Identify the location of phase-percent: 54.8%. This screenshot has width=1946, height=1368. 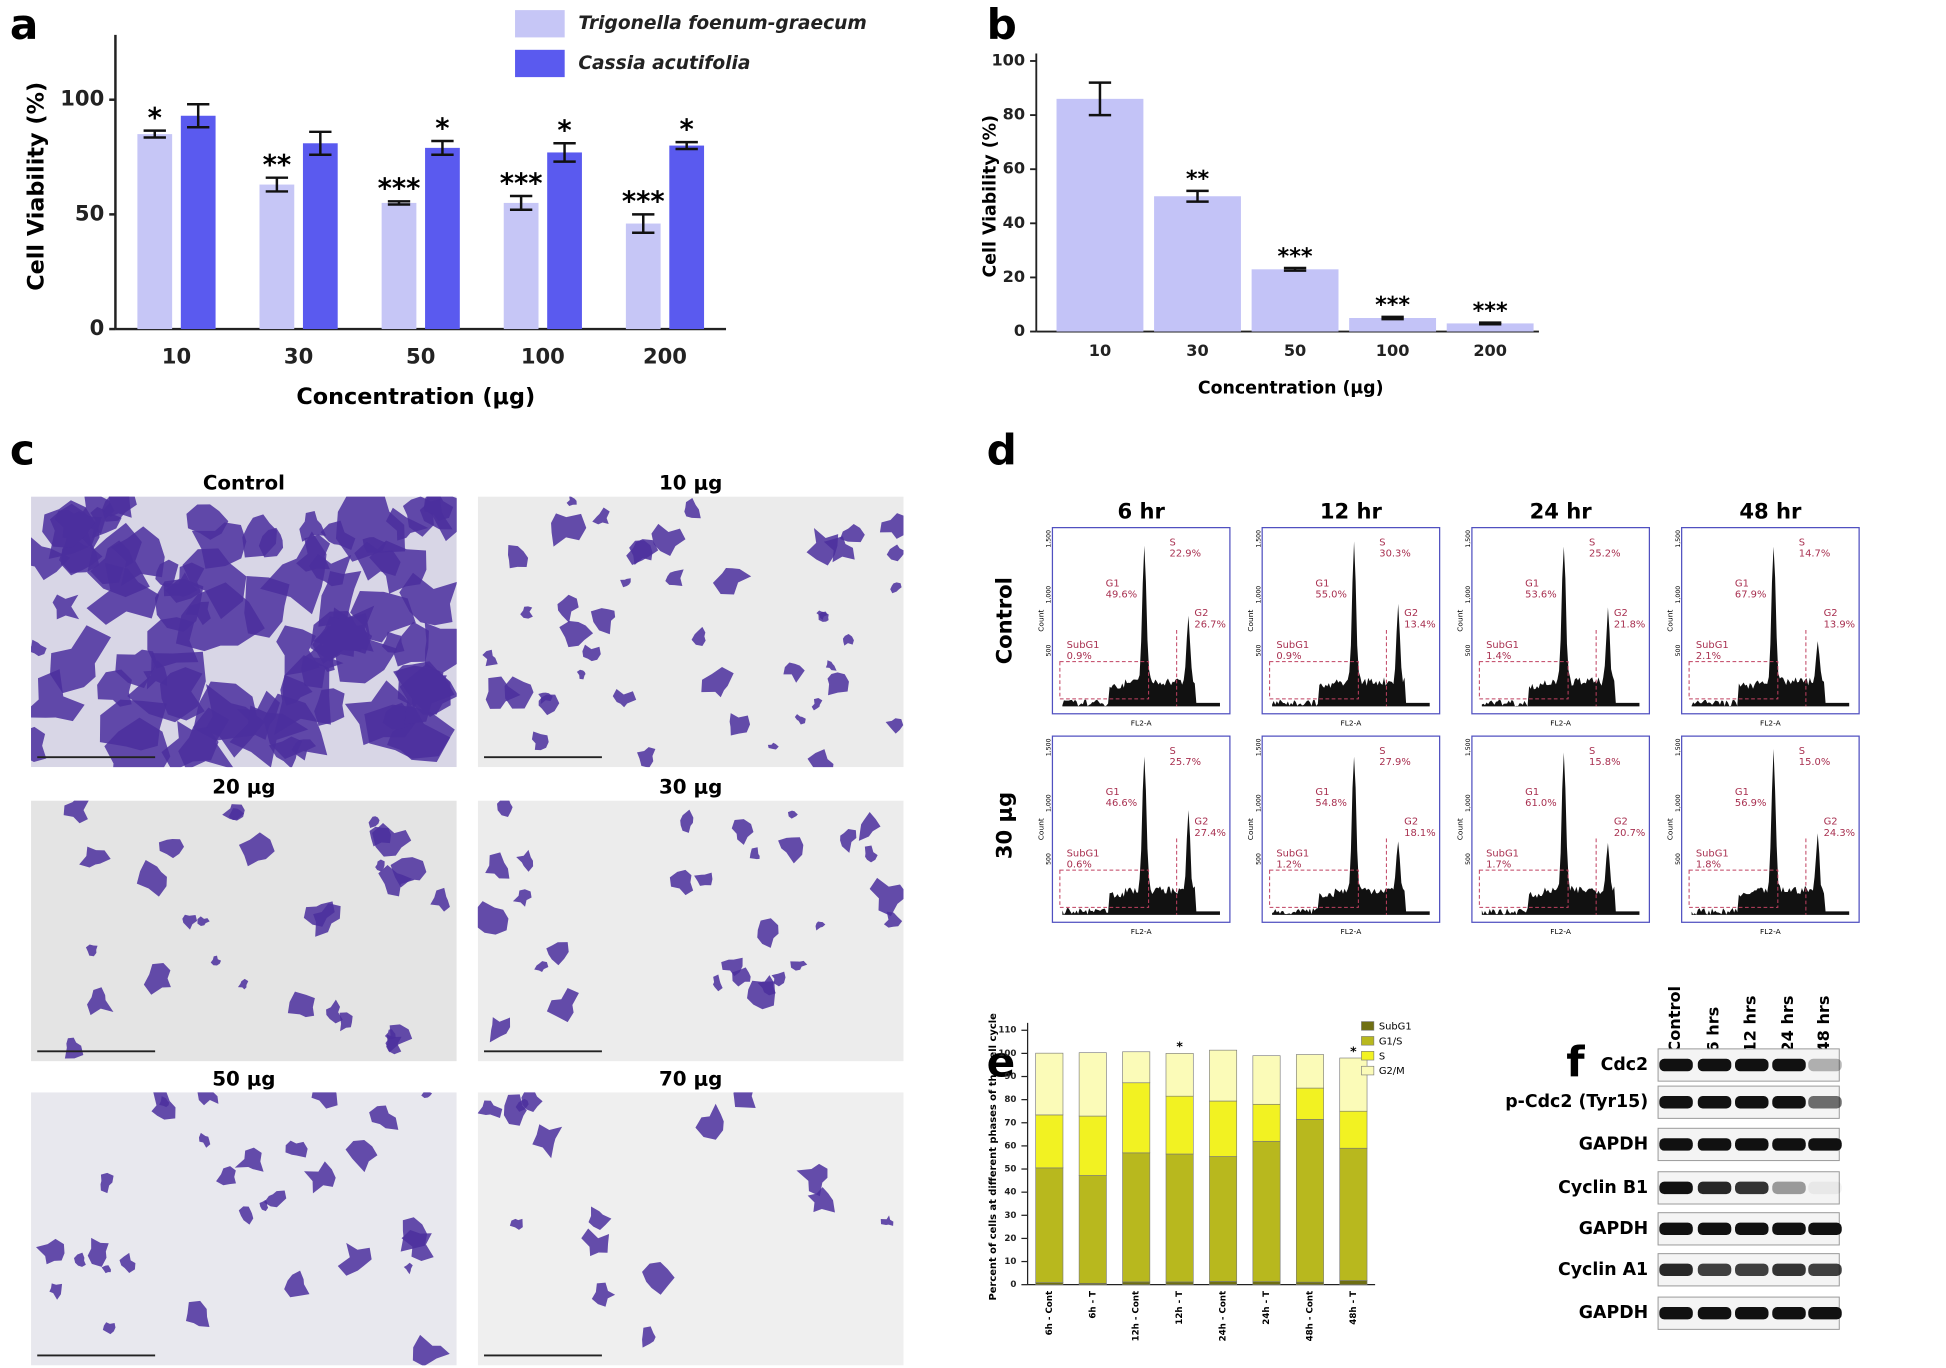
(1330, 803).